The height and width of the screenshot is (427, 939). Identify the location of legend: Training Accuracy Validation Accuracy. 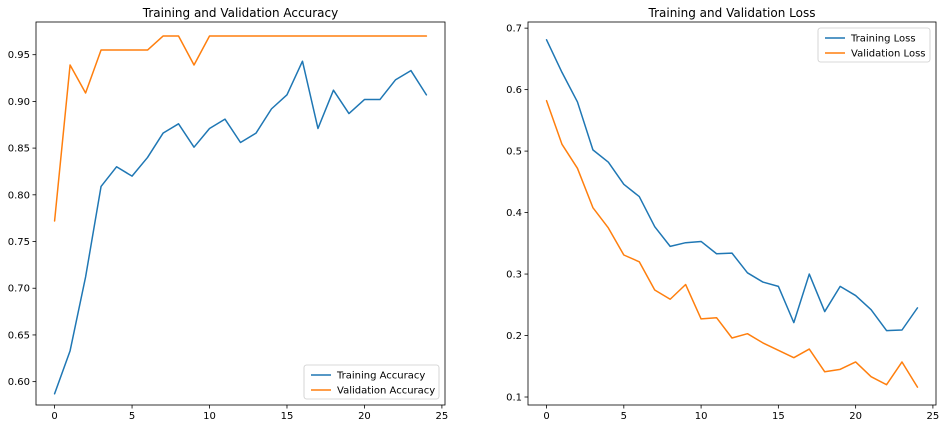
(371, 382).